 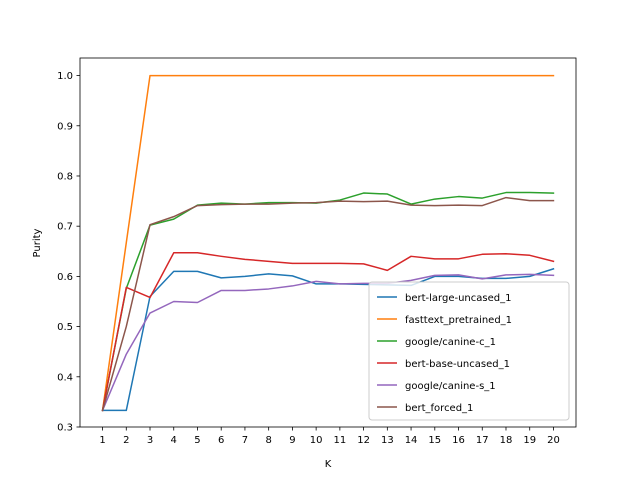 I want to click on x-tick-label: 2, so click(x=126, y=440).